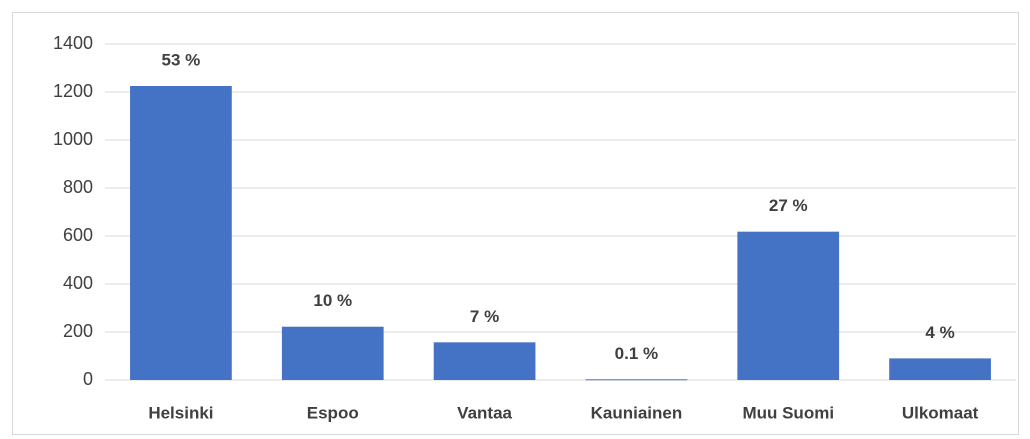 This screenshot has height=439, width=1030. I want to click on x-tick-label: Vantaa, so click(484, 412).